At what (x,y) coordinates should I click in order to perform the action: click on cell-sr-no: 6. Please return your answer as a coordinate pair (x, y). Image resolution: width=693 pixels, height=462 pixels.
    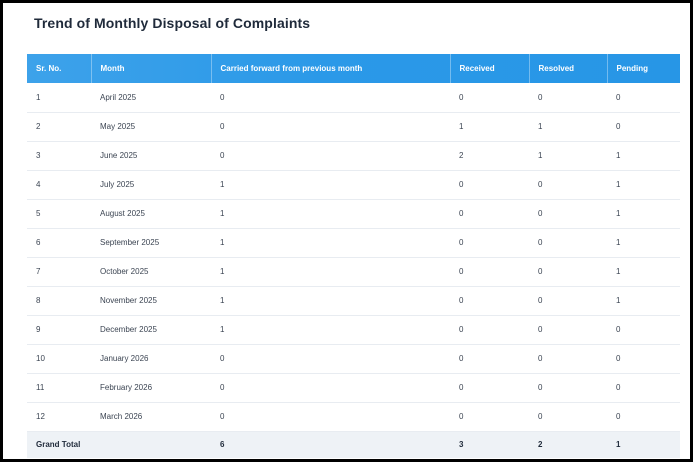
    Looking at the image, I should click on (59, 243).